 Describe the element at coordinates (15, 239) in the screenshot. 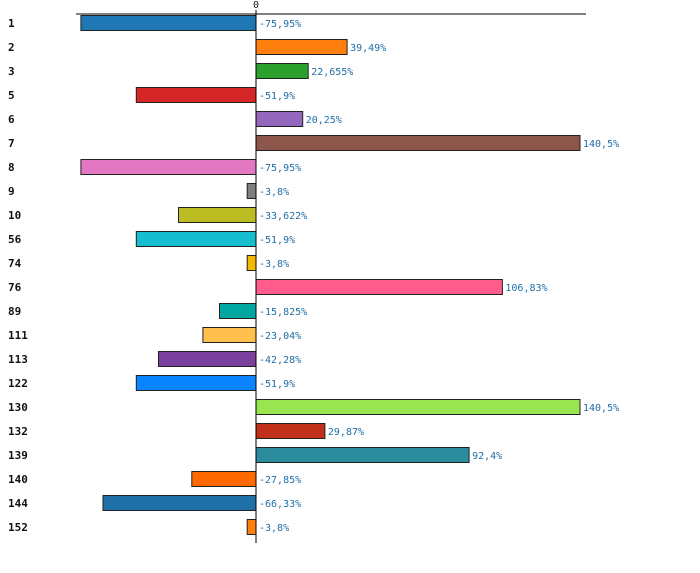

I see `category-label-56: 56` at that location.